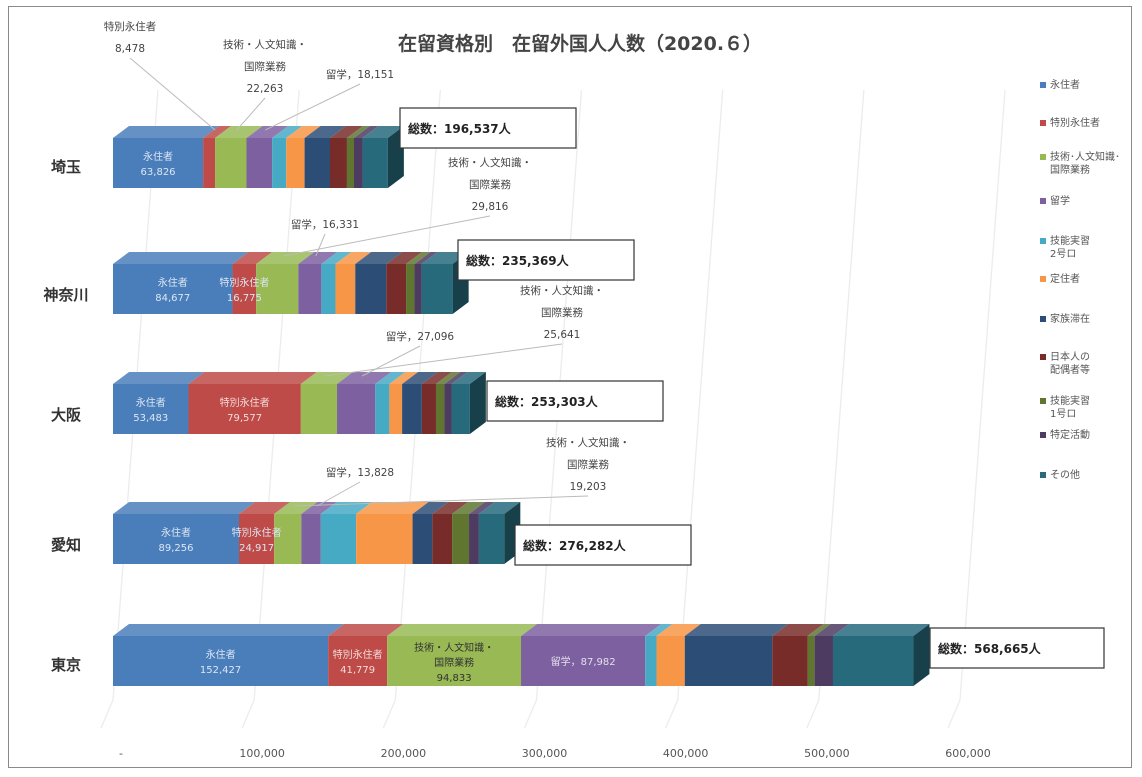 The height and width of the screenshot is (777, 1142). I want to click on legend-item: 特別永住者, so click(1070, 122).